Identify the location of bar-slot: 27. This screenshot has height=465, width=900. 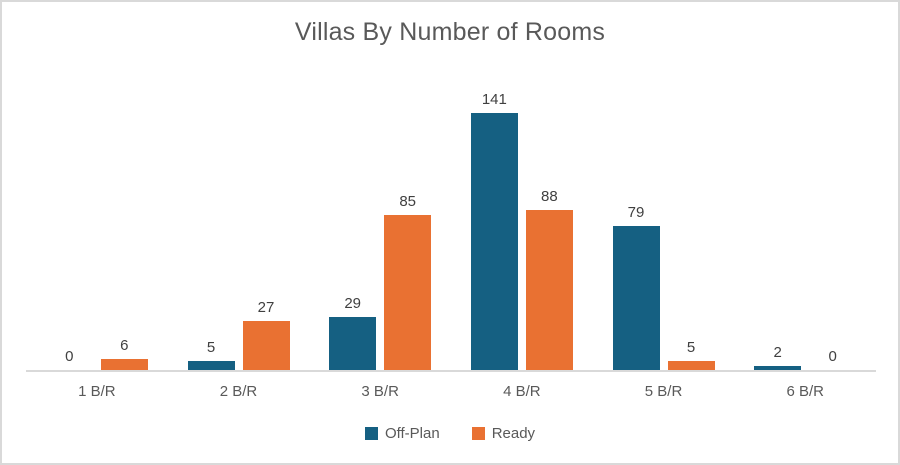
(266, 334).